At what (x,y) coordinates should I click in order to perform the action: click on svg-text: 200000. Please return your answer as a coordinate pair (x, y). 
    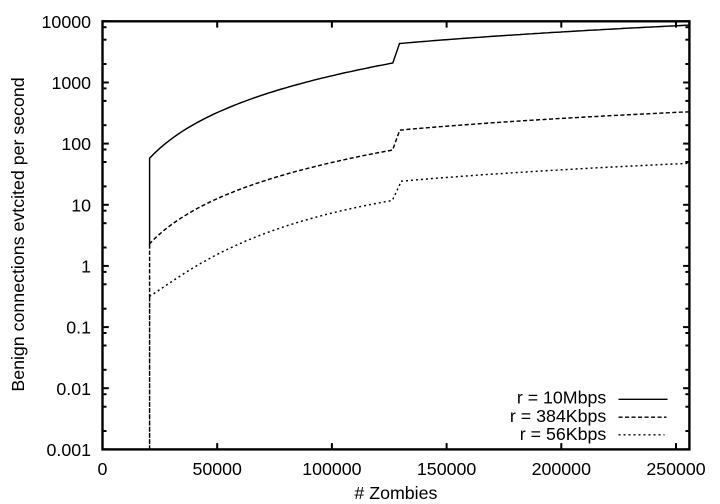
    Looking at the image, I should click on (561, 469).